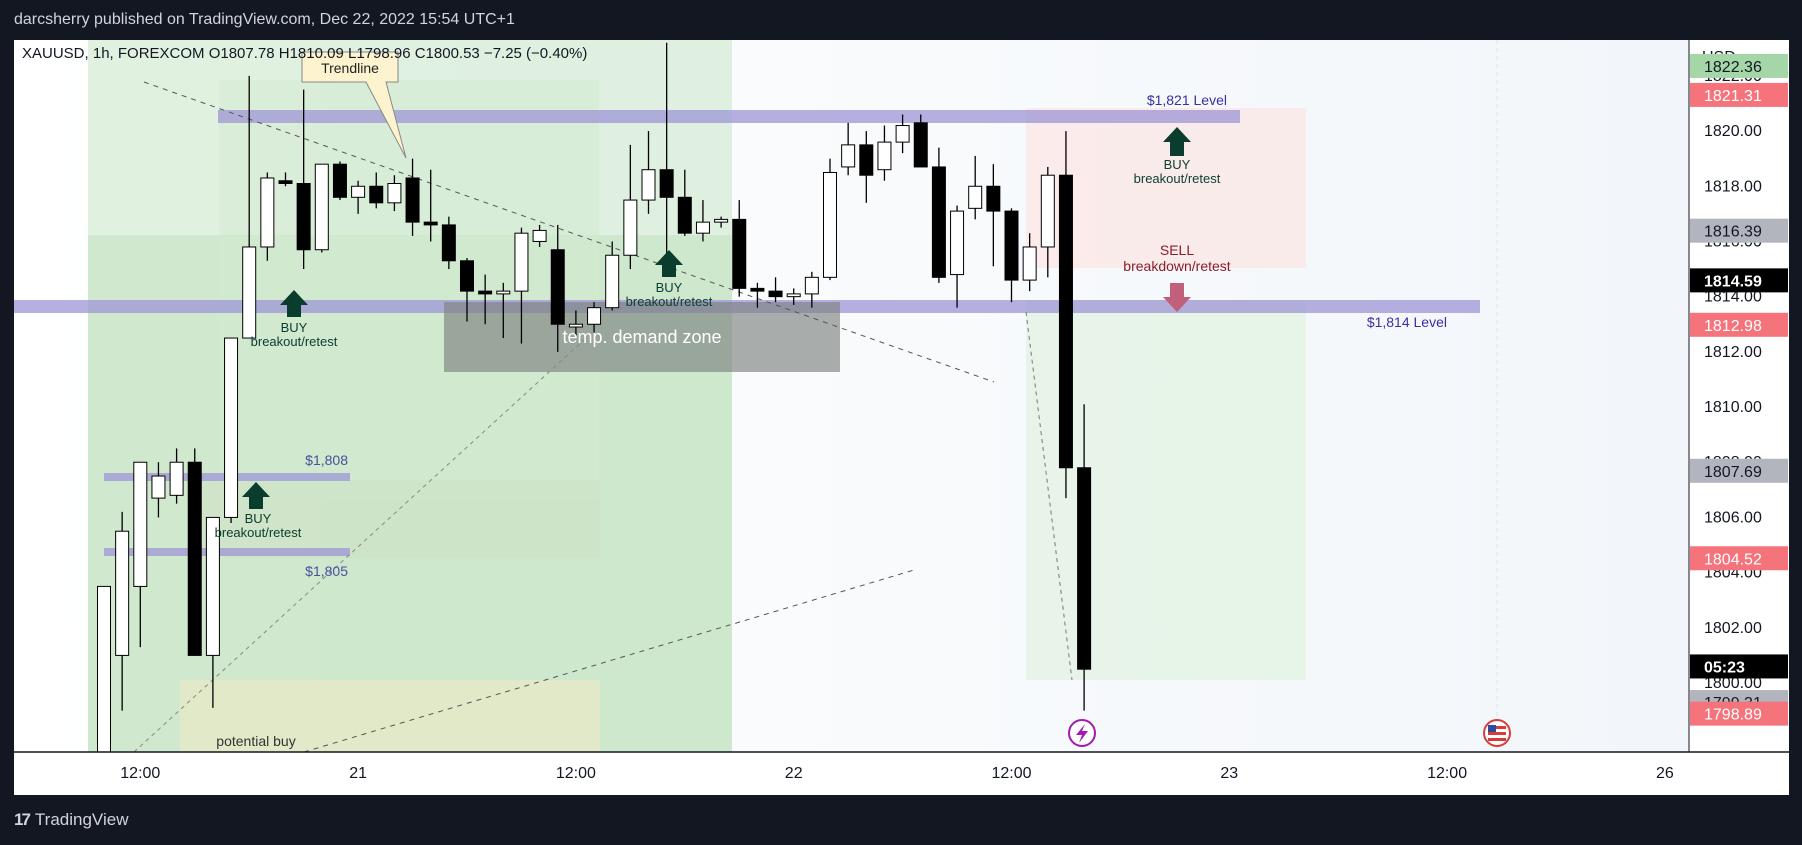 This screenshot has height=845, width=1802. What do you see at coordinates (1665, 773) in the screenshot?
I see `time-tick-label: 26` at bounding box center [1665, 773].